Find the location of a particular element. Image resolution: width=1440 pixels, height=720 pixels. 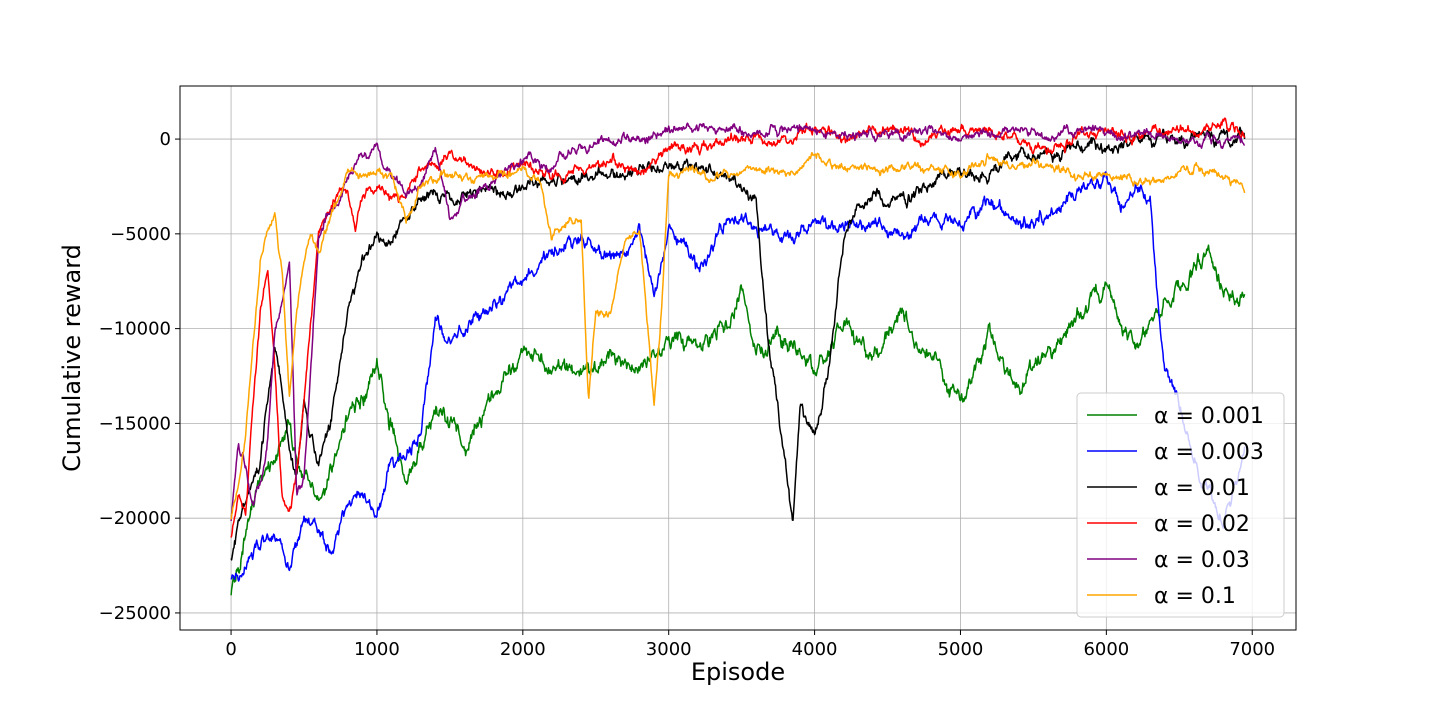

legend-label: α = 0.01 is located at coordinates (1202, 488).